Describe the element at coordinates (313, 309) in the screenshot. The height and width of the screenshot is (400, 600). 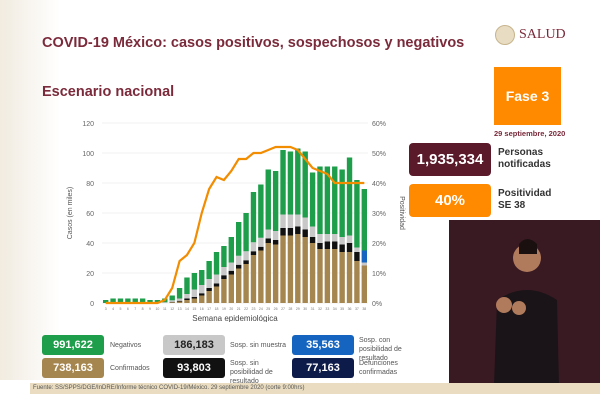
I see `x-tick-label: 31` at that location.